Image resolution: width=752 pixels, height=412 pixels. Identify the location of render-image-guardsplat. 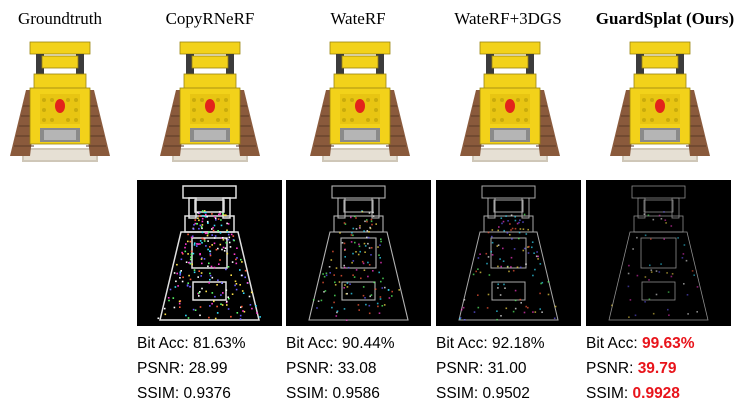
(660, 104).